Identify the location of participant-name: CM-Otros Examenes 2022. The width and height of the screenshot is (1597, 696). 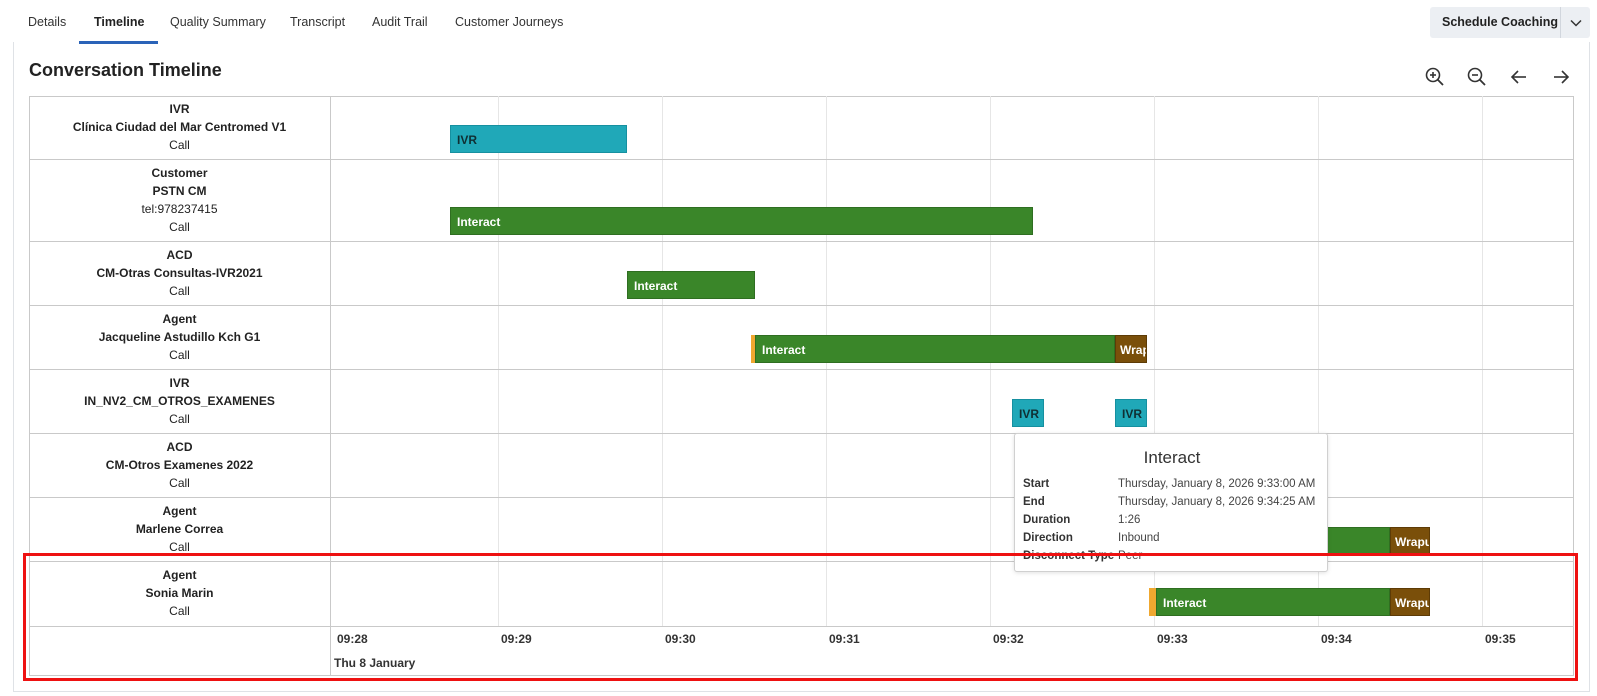
(179, 465).